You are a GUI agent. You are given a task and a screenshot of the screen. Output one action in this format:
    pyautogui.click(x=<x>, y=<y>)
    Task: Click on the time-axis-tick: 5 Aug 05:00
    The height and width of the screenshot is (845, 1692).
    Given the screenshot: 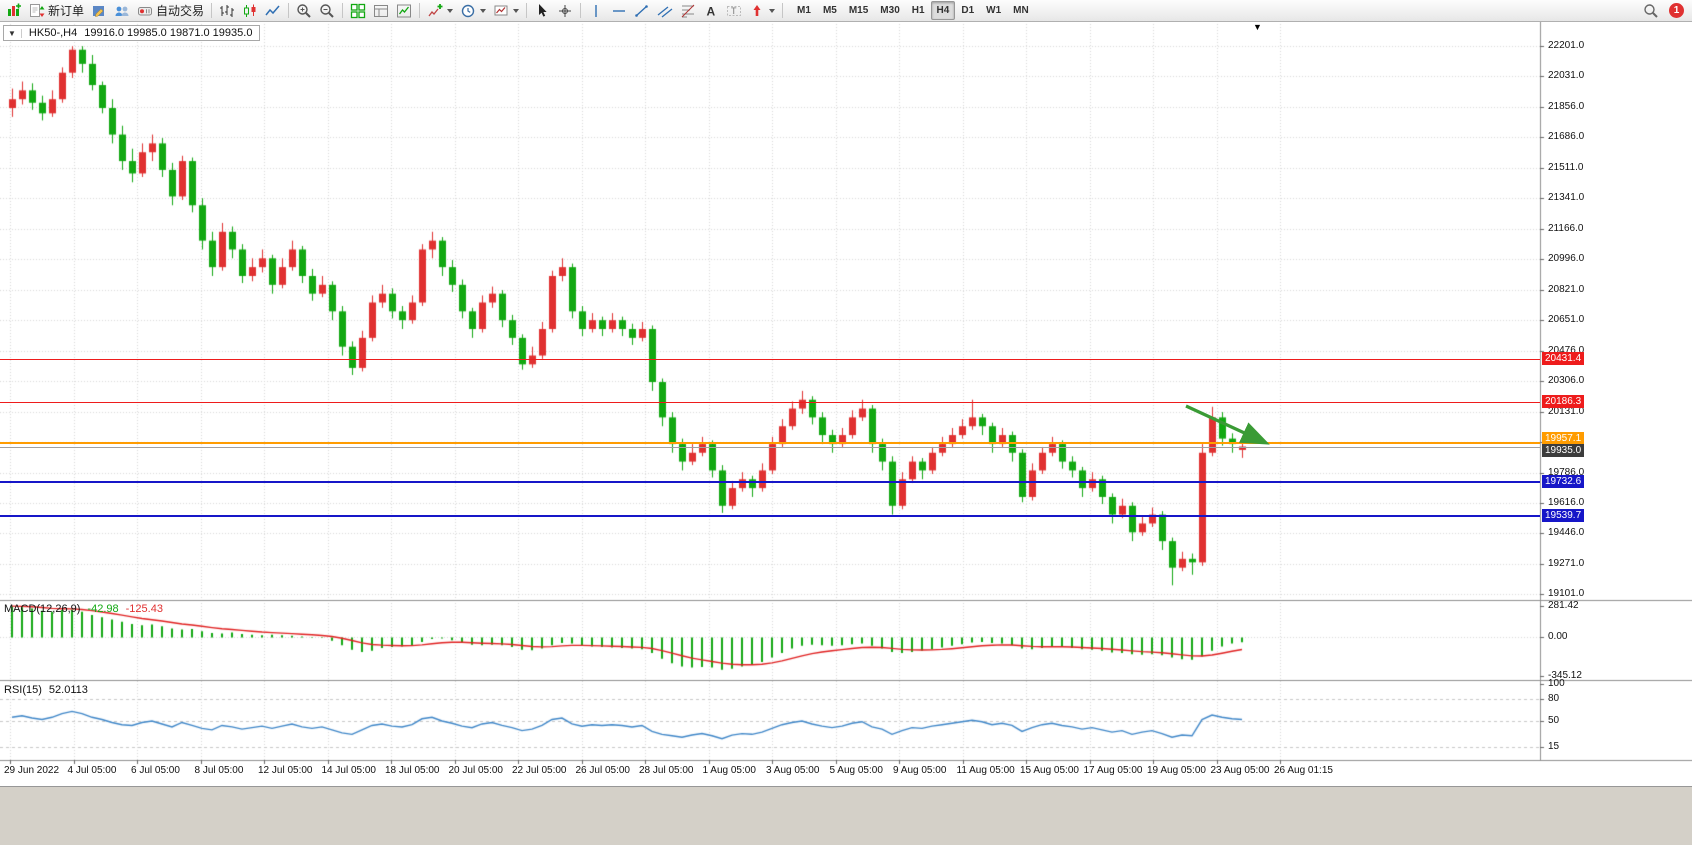 What is the action you would take?
    pyautogui.click(x=856, y=770)
    